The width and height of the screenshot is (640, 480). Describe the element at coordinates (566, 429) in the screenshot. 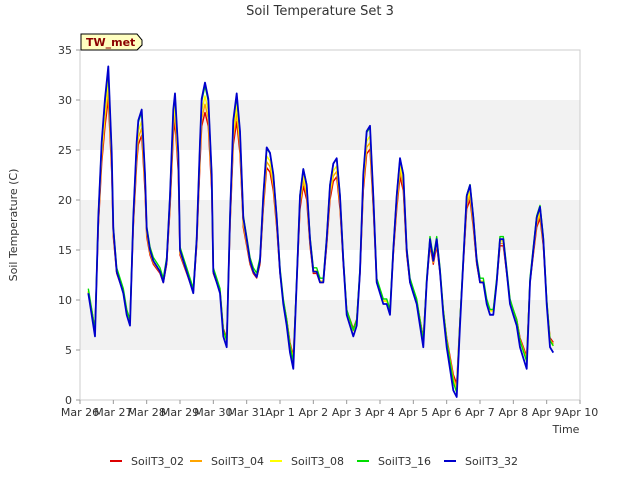

I see `x-axis-label: Time` at that location.